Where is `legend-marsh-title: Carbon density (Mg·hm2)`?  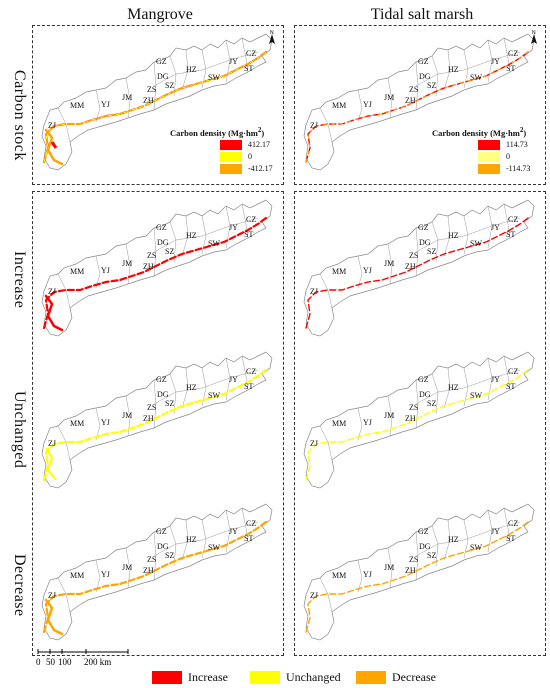 legend-marsh-title: Carbon density (Mg·hm2) is located at coordinates (479, 132).